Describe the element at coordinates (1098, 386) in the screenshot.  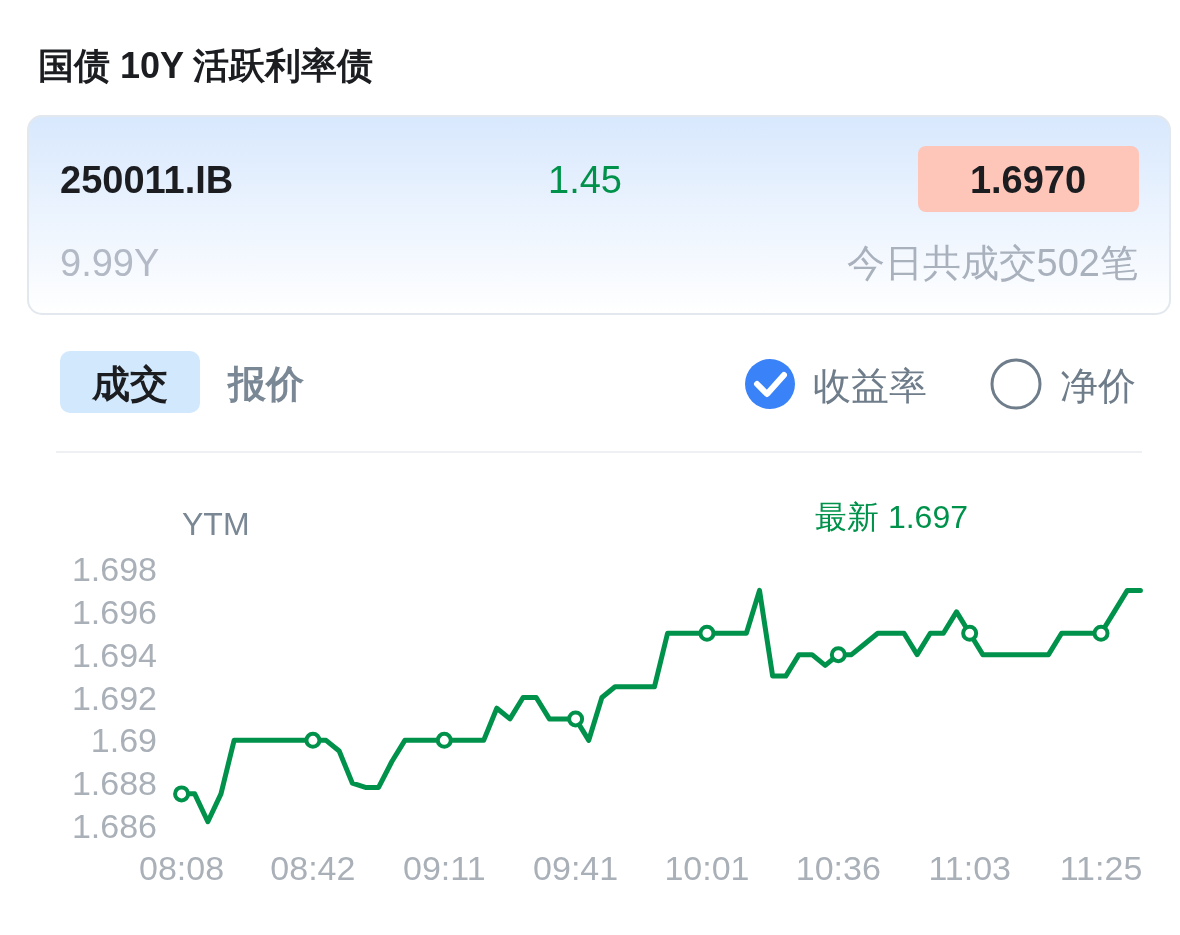
I see `text: 净价` at that location.